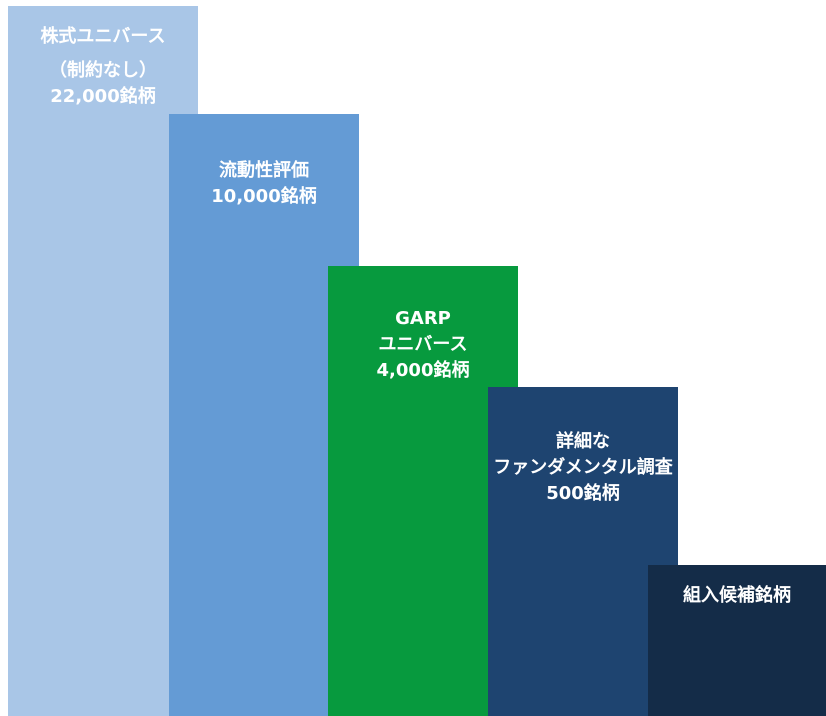 The width and height of the screenshot is (826, 716). I want to click on stage-1-subtitle: （制約なし）, so click(103, 70).